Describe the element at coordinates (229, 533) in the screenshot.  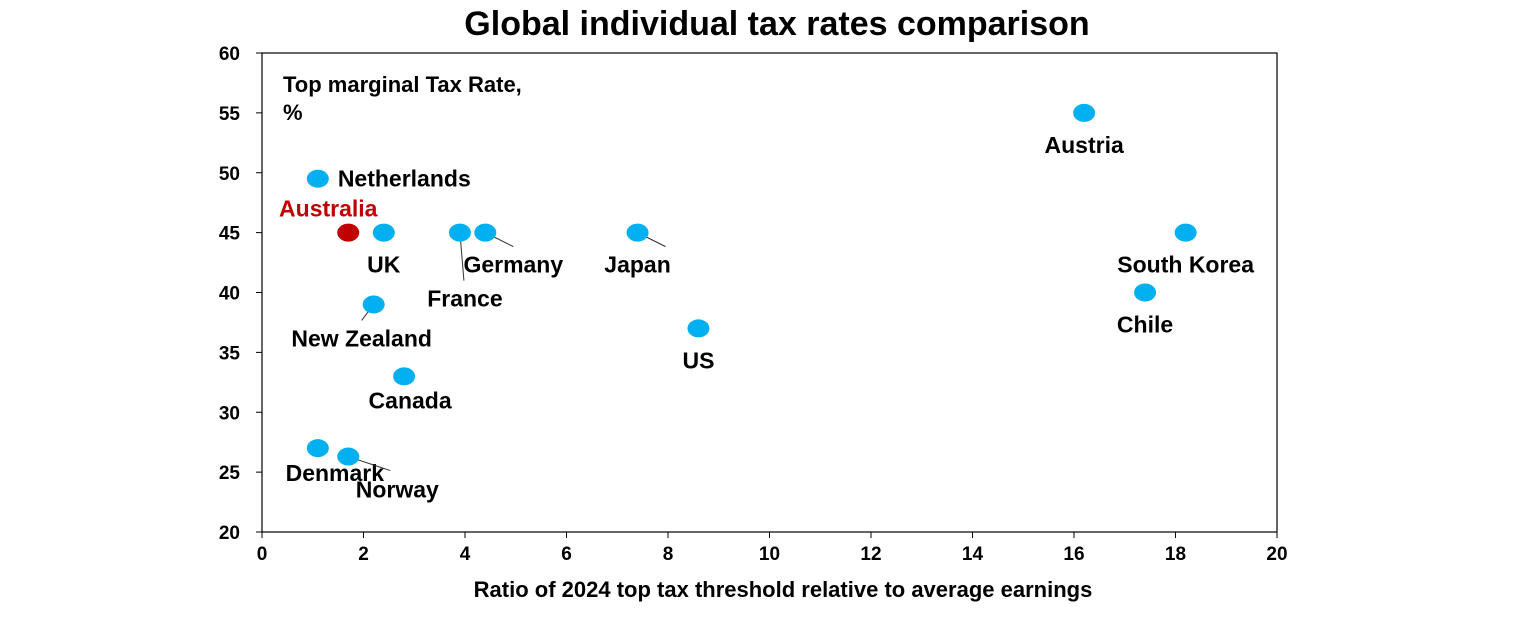
I see `y-tick-label: 20` at that location.